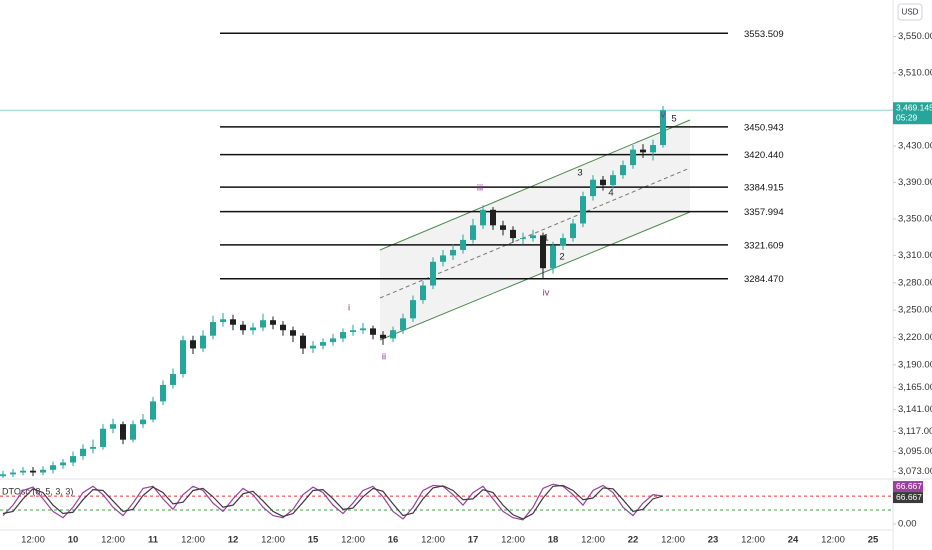 The width and height of the screenshot is (932, 550). What do you see at coordinates (663, 115) in the screenshot?
I see `wave-label: v` at bounding box center [663, 115].